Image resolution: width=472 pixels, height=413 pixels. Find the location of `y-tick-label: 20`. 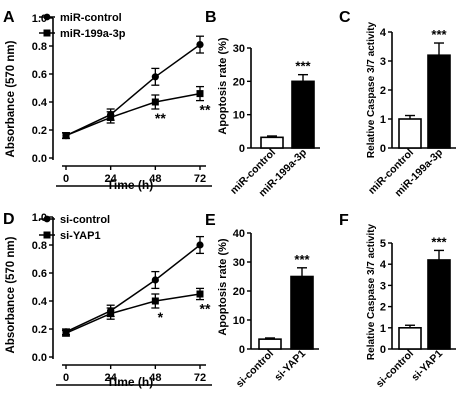

y-tick-label: 20 is located at coordinates (239, 82).